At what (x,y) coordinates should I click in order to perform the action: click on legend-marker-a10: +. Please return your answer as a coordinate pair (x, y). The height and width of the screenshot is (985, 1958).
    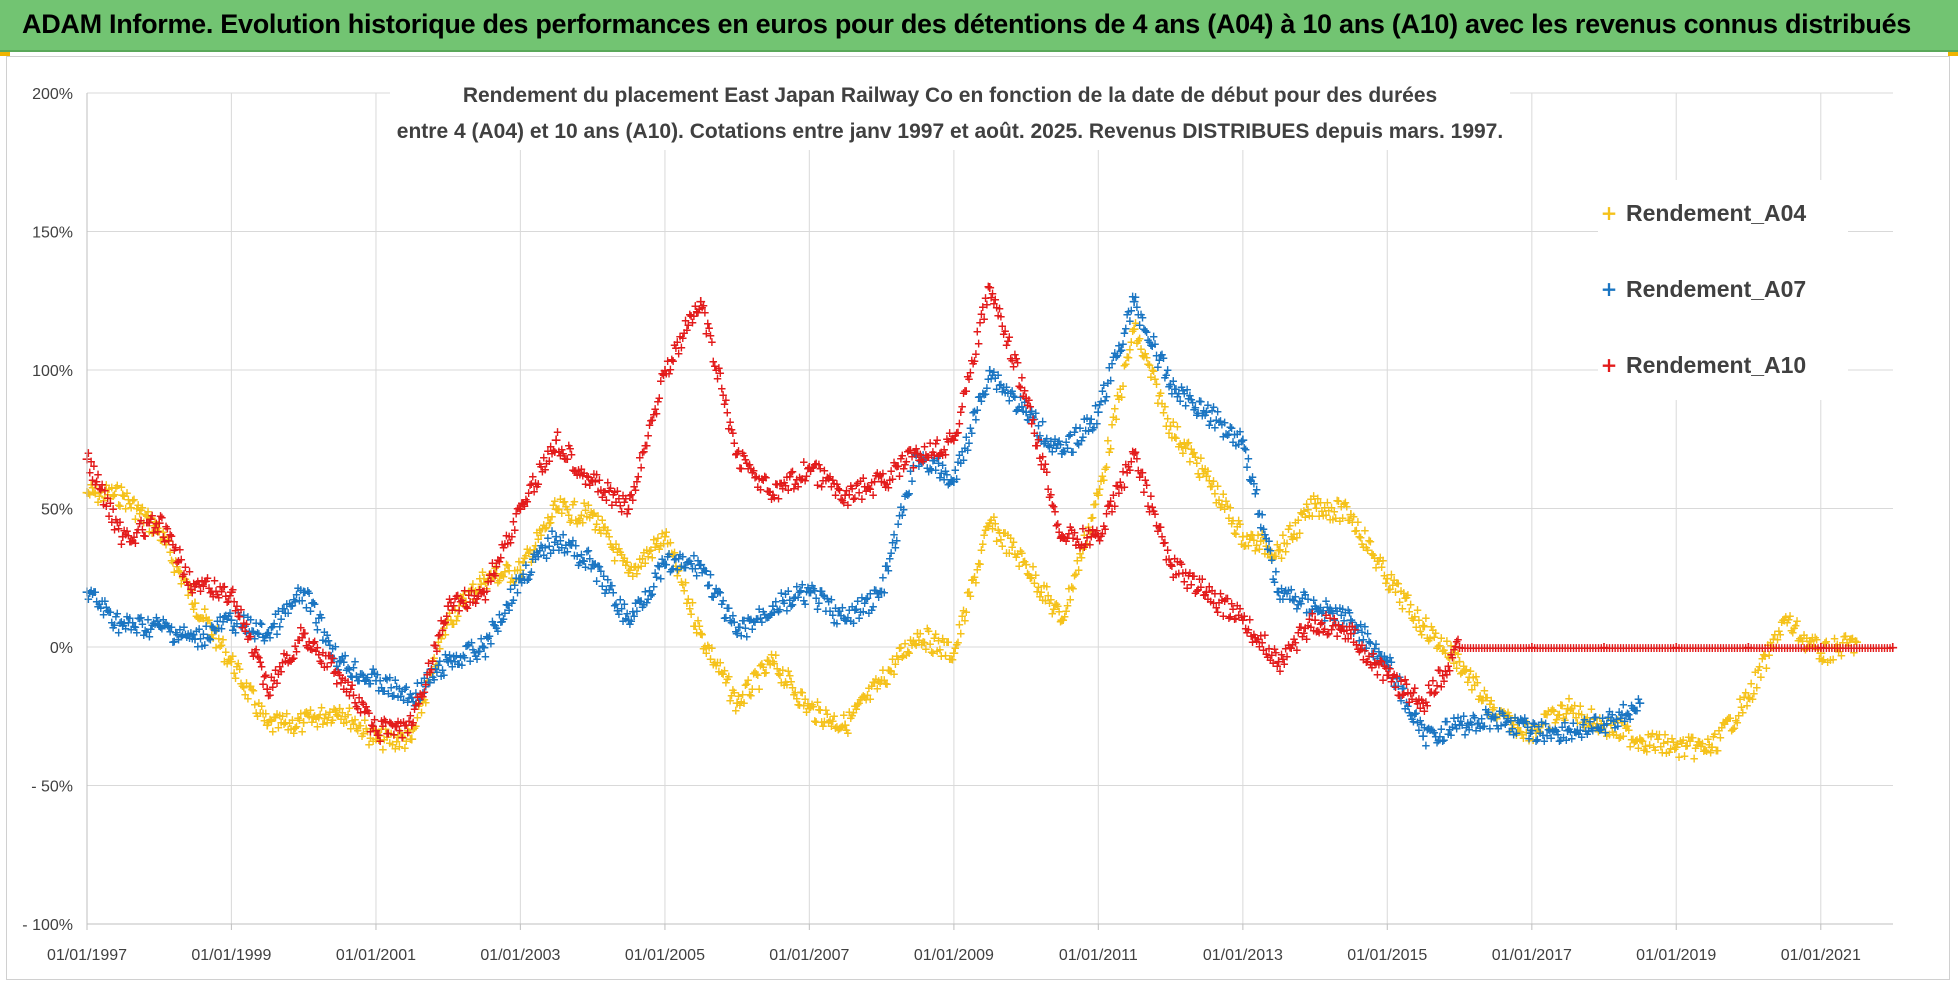
    Looking at the image, I should click on (1609, 365).